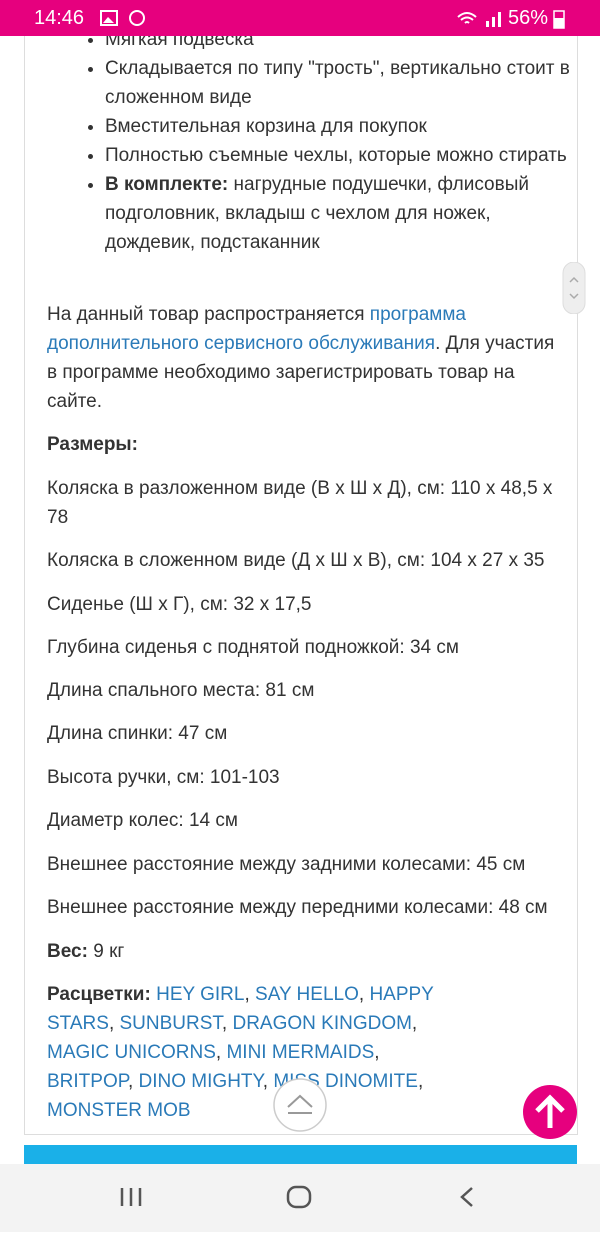  Describe the element at coordinates (59, 18) in the screenshot. I see `clock: 14:46` at that location.